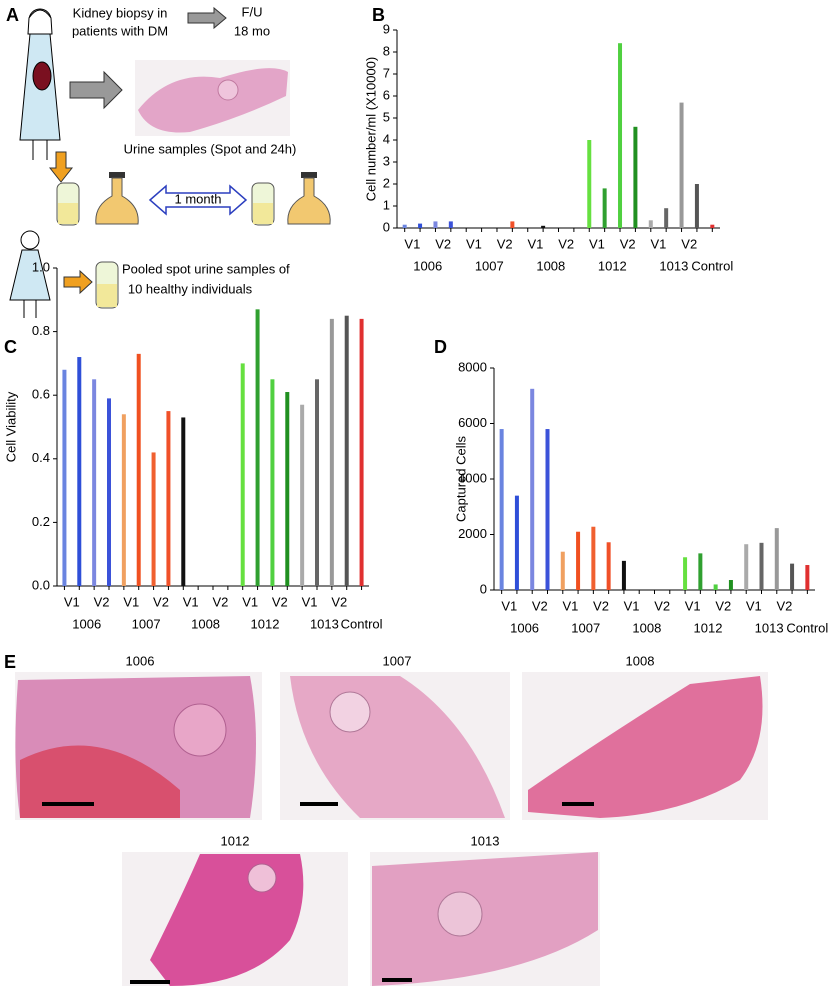 This screenshot has height=994, width=839. I want to click on y-tick-label: 0.0, so click(41, 584).